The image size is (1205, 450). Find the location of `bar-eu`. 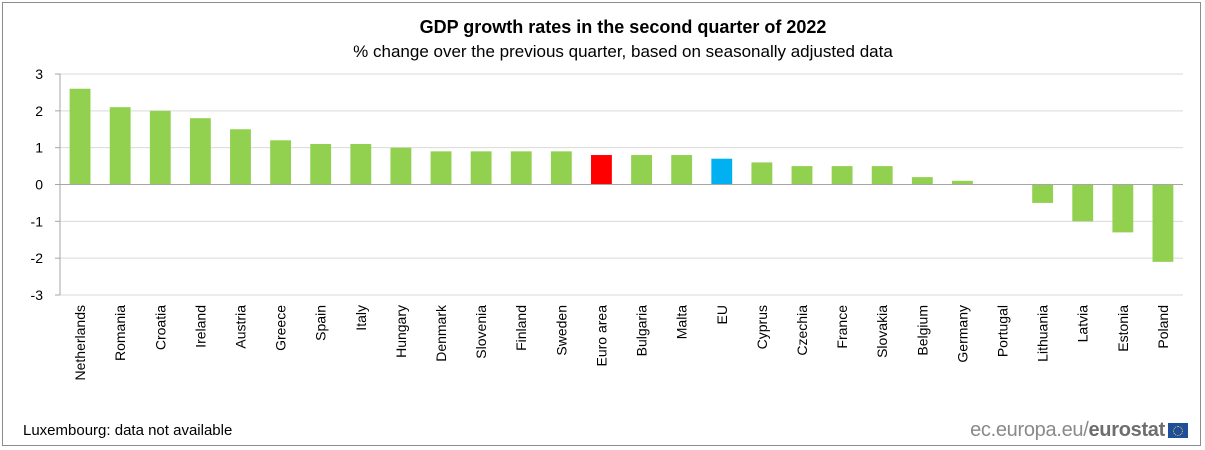

bar-eu is located at coordinates (722, 171).